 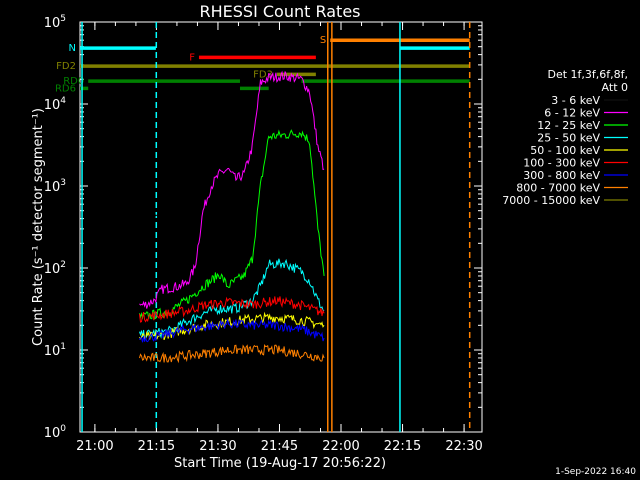 What do you see at coordinates (63, 19) in the screenshot?
I see `y-tick-exponent: 5` at bounding box center [63, 19].